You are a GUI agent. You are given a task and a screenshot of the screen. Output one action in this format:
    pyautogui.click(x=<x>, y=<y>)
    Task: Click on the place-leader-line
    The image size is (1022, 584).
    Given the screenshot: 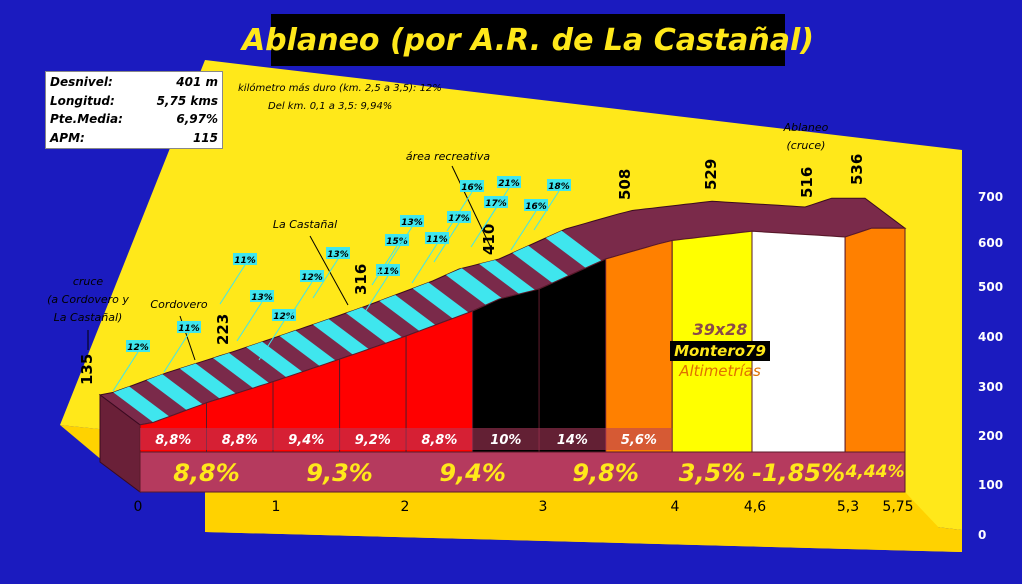 What is the action you would take?
    pyautogui.click(x=472, y=208)
    